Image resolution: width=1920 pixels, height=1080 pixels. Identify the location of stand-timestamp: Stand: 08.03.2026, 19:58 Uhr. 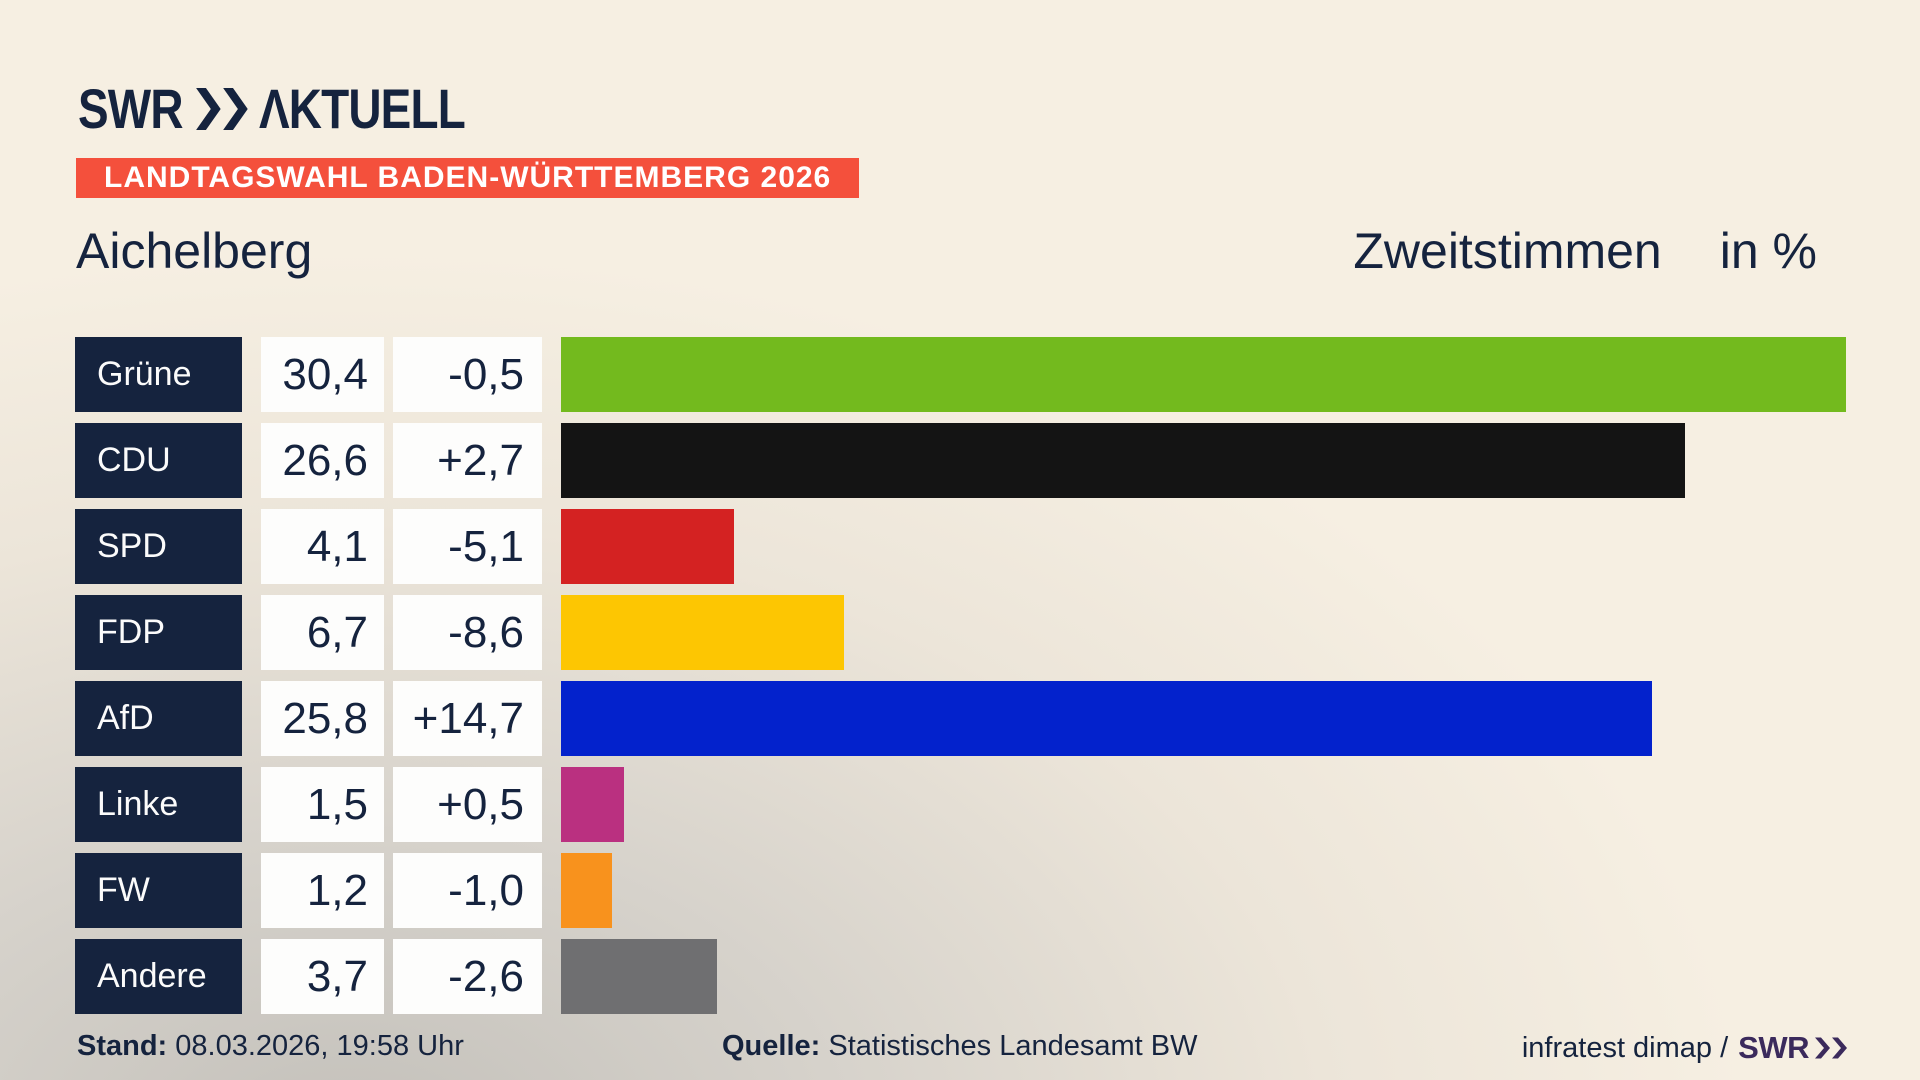
(270, 1046).